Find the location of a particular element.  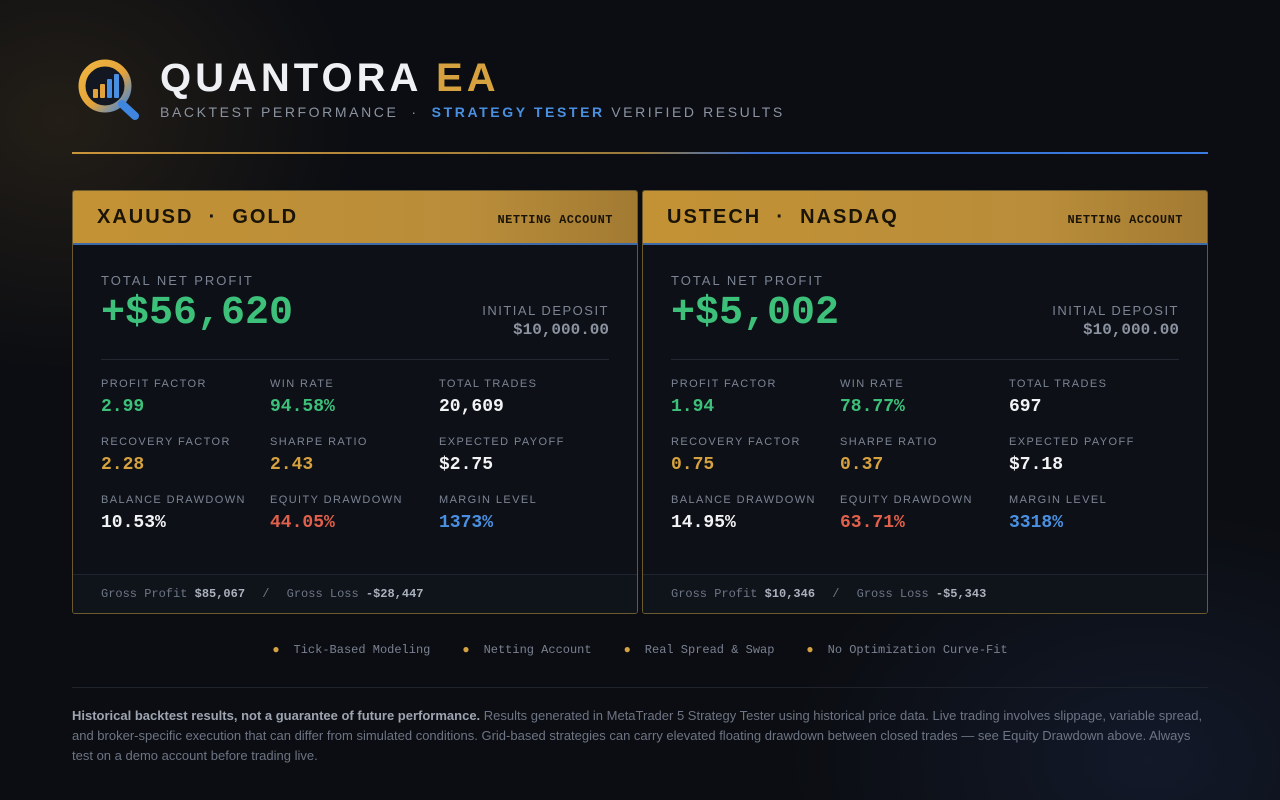

feature-label: Real Spread & Swap is located at coordinates (709, 650).